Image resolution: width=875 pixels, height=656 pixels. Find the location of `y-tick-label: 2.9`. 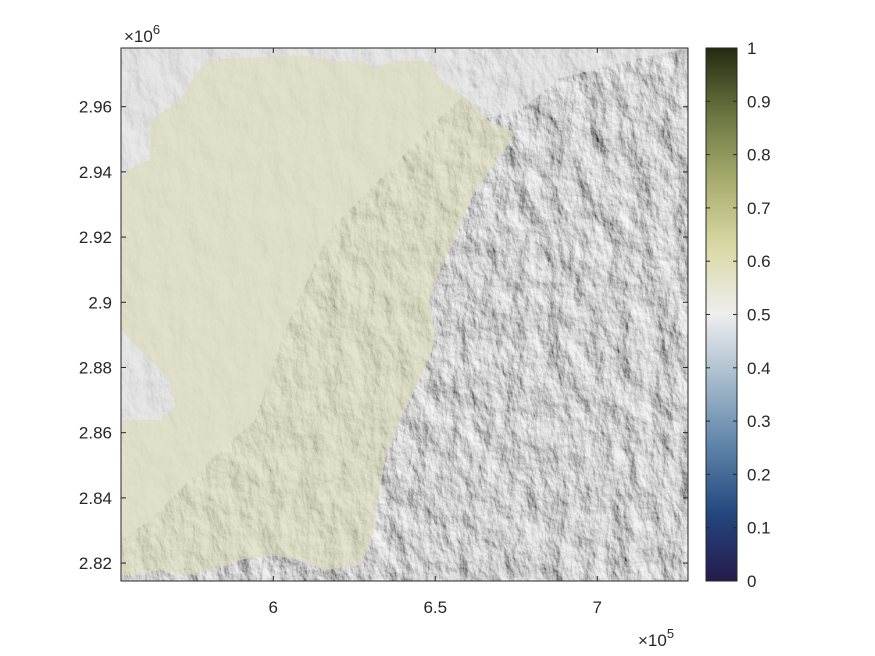

y-tick-label: 2.9 is located at coordinates (100, 302).